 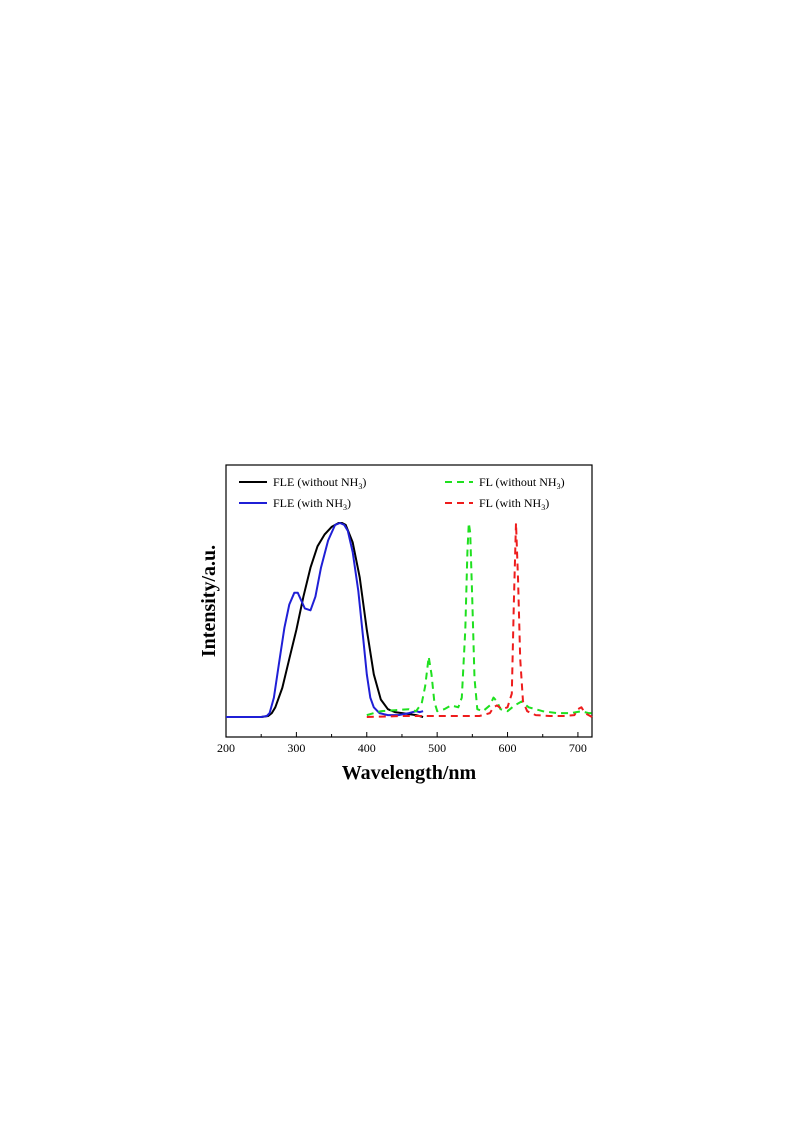 What do you see at coordinates (319, 483) in the screenshot?
I see `legend-label-1: FLE (without NH3)` at bounding box center [319, 483].